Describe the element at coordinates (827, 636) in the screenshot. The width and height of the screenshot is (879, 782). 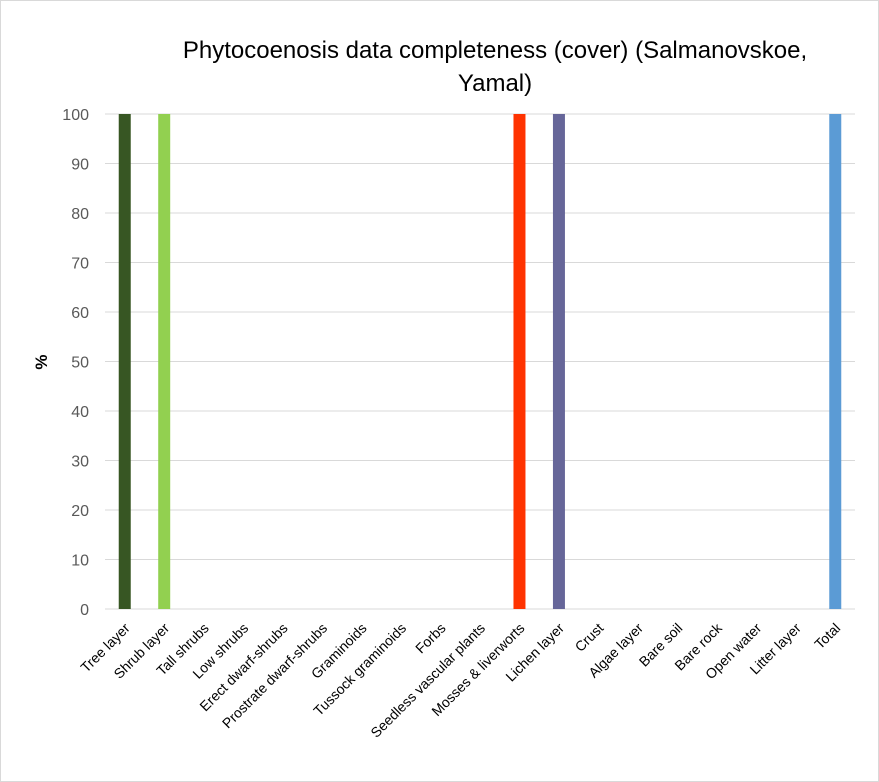
I see `x-tick-label: Total` at that location.